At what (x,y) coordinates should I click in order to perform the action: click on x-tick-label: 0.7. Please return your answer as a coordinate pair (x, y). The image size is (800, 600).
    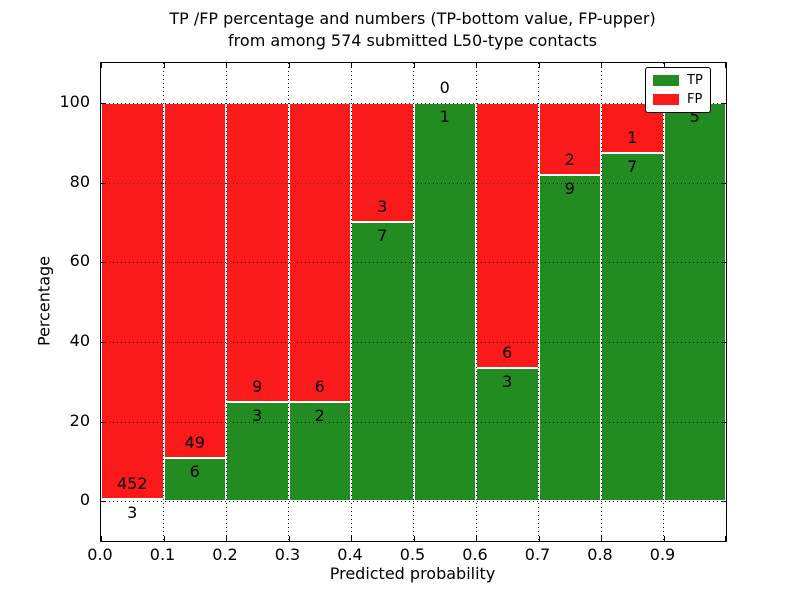
    Looking at the image, I should click on (537, 554).